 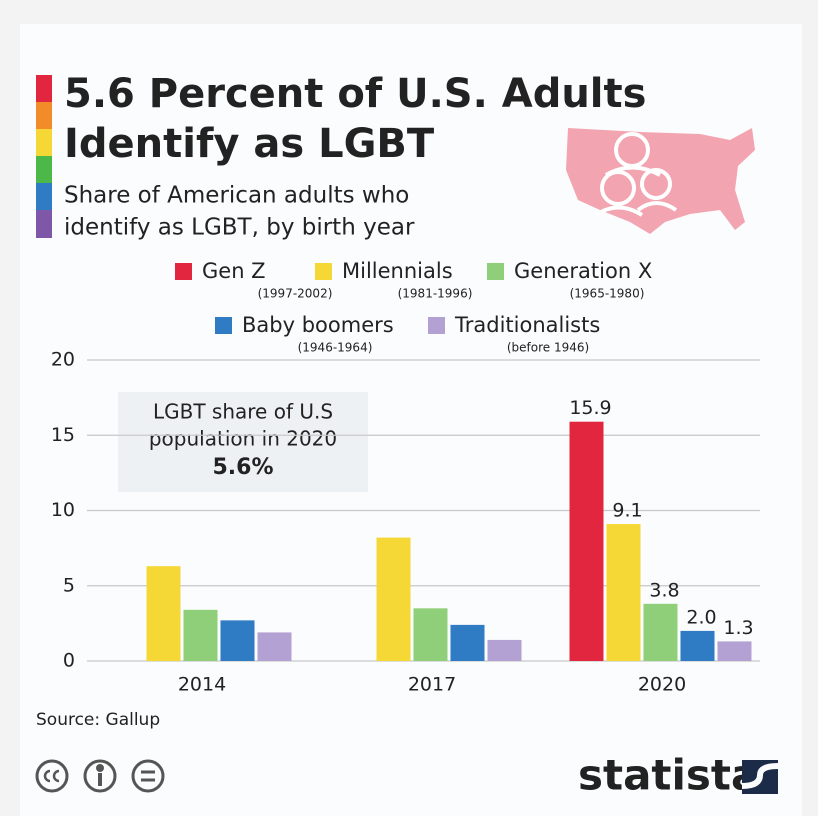 What do you see at coordinates (435, 294) in the screenshot?
I see `legend-years: (1981-1996)` at bounding box center [435, 294].